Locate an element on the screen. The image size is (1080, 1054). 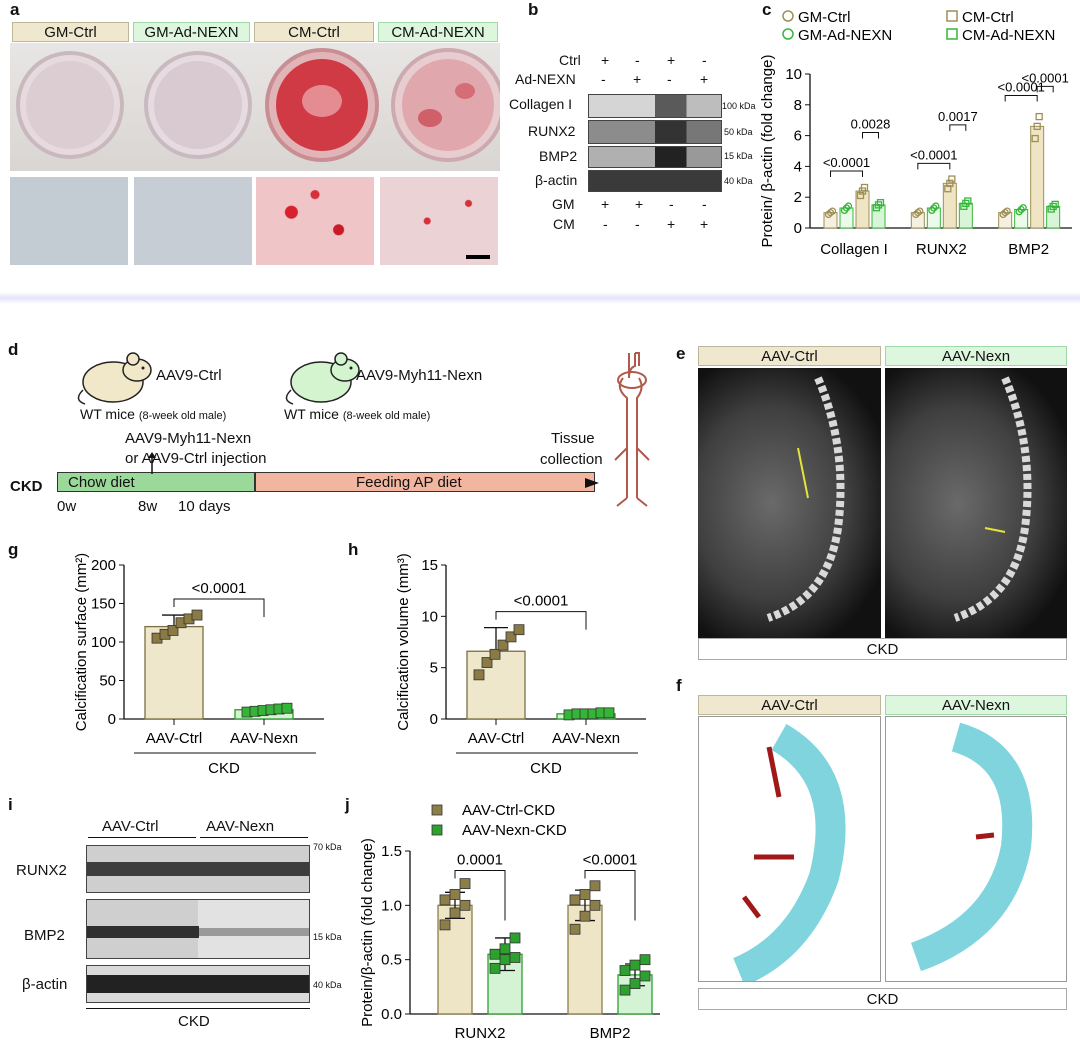
aorta-reconstruction-nexn is located at coordinates (971, 847).